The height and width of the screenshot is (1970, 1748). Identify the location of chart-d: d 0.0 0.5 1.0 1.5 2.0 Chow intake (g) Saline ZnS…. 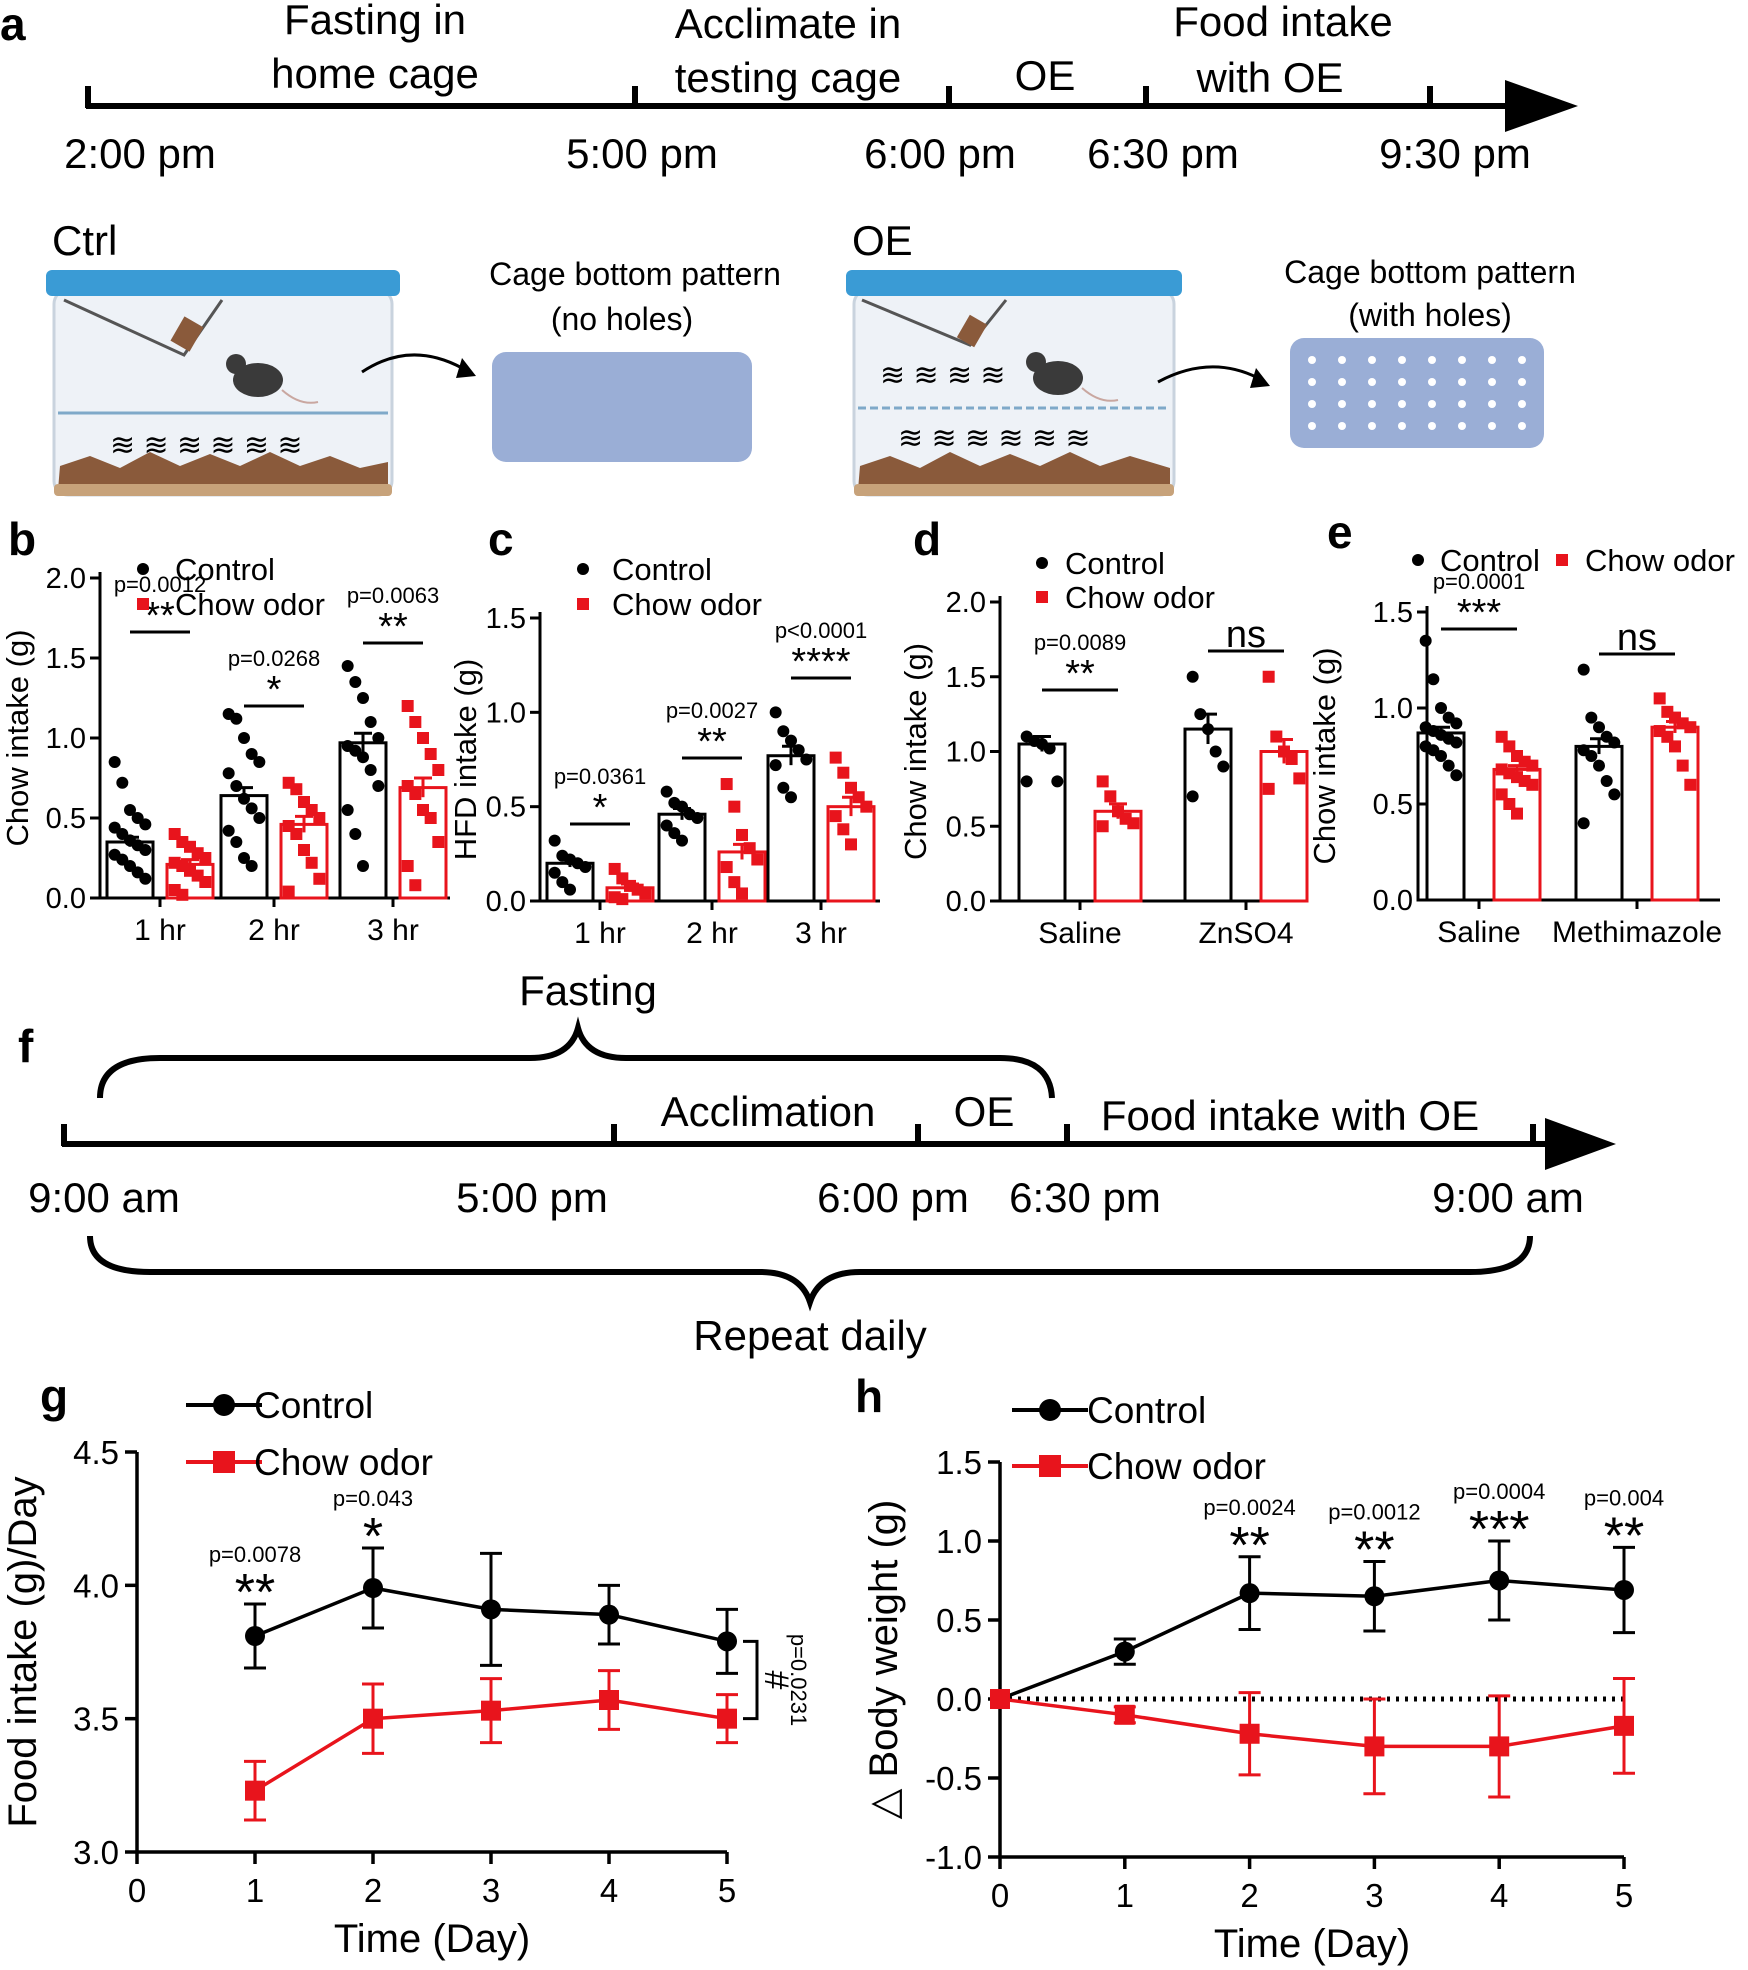
(1103, 731).